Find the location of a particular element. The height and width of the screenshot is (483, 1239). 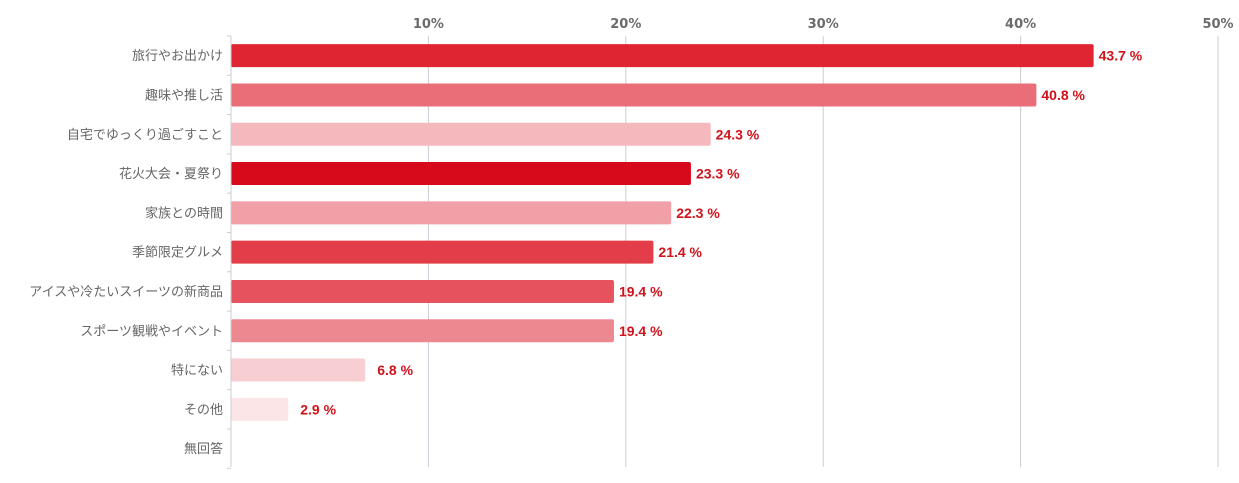

value-label: 6.8 % is located at coordinates (395, 370).